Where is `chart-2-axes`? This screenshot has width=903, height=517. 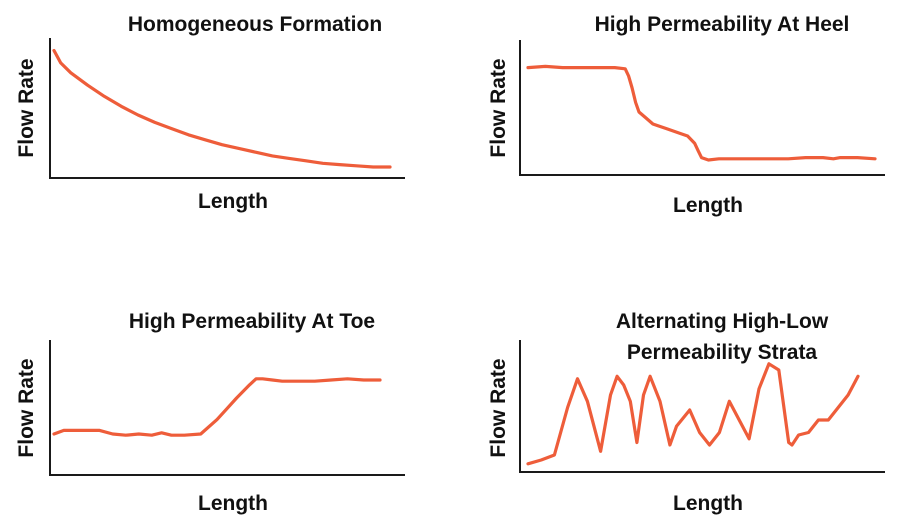 chart-2-axes is located at coordinates (702, 108).